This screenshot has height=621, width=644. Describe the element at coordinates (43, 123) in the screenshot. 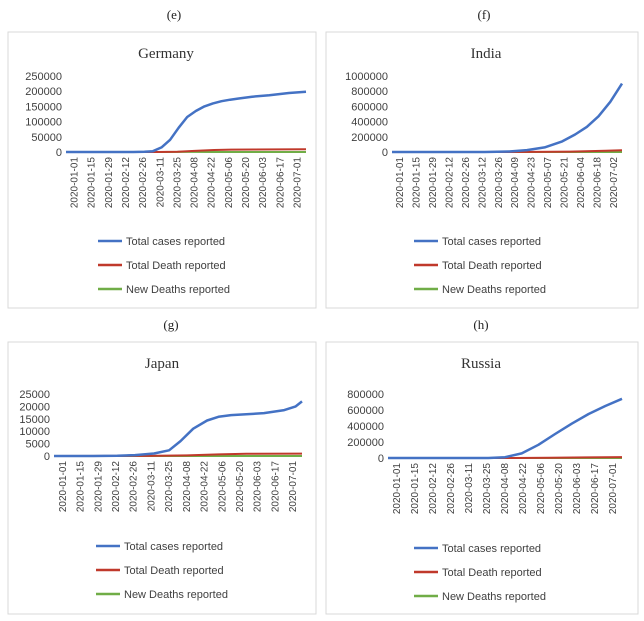

I see `y-tick-label: 100000` at that location.